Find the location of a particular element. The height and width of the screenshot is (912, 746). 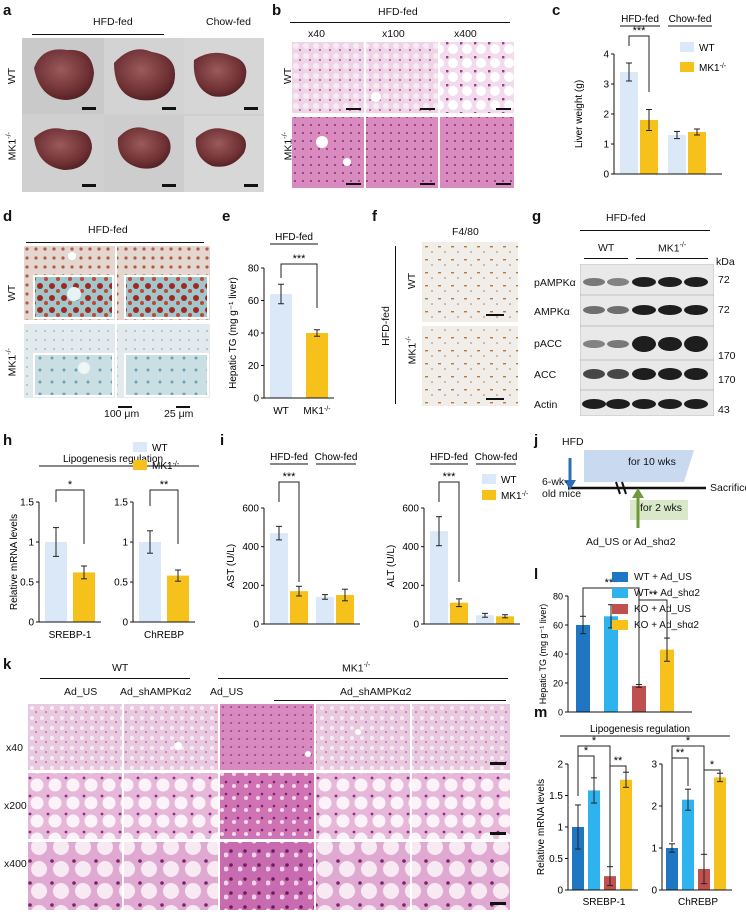

y-tick-label: 20 is located at coordinates (558, 684).